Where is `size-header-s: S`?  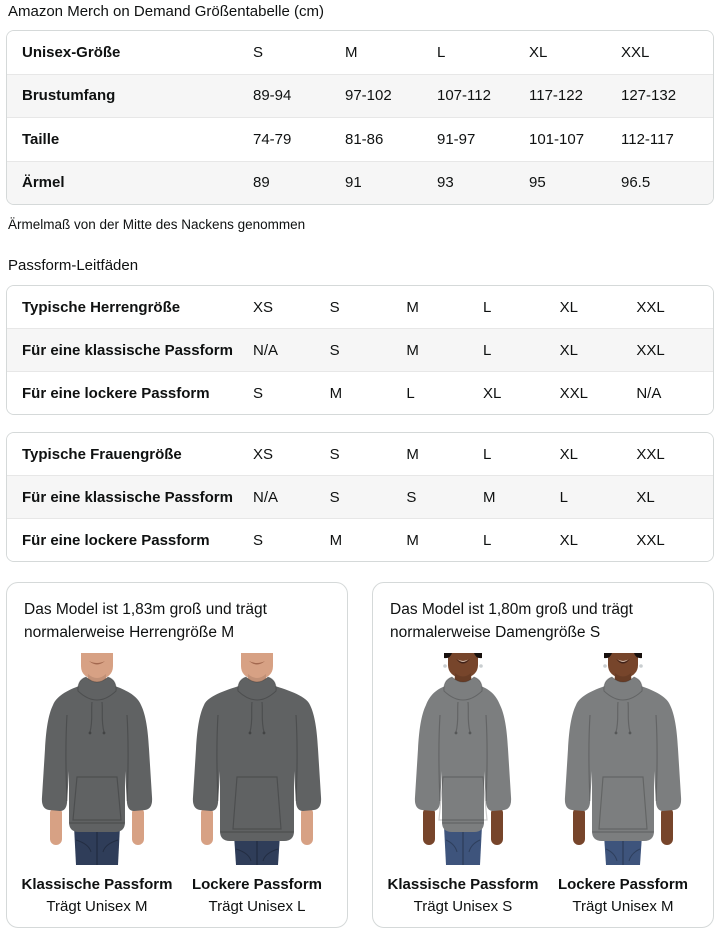 size-header-s: S is located at coordinates (258, 52).